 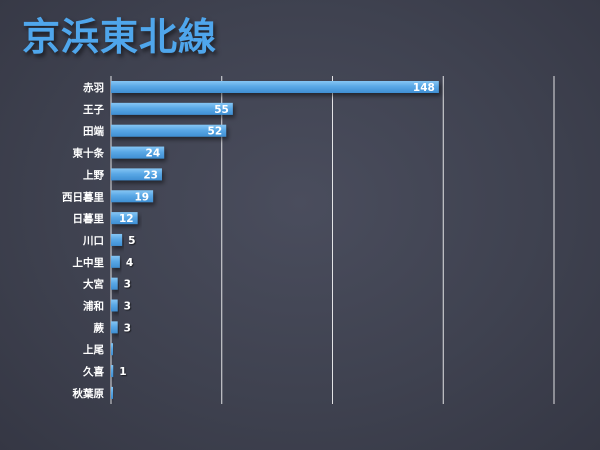 I want to click on value-label: 4, so click(x=129, y=263).